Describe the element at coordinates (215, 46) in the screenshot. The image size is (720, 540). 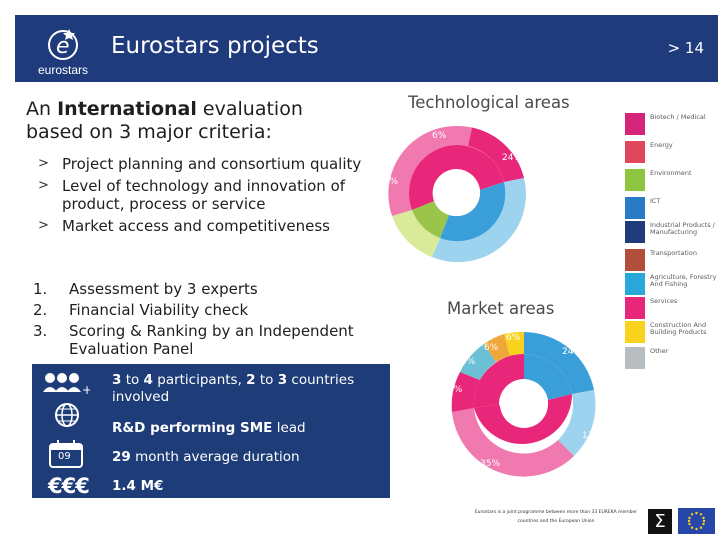
I see `page-title: Eurostars projects` at that location.